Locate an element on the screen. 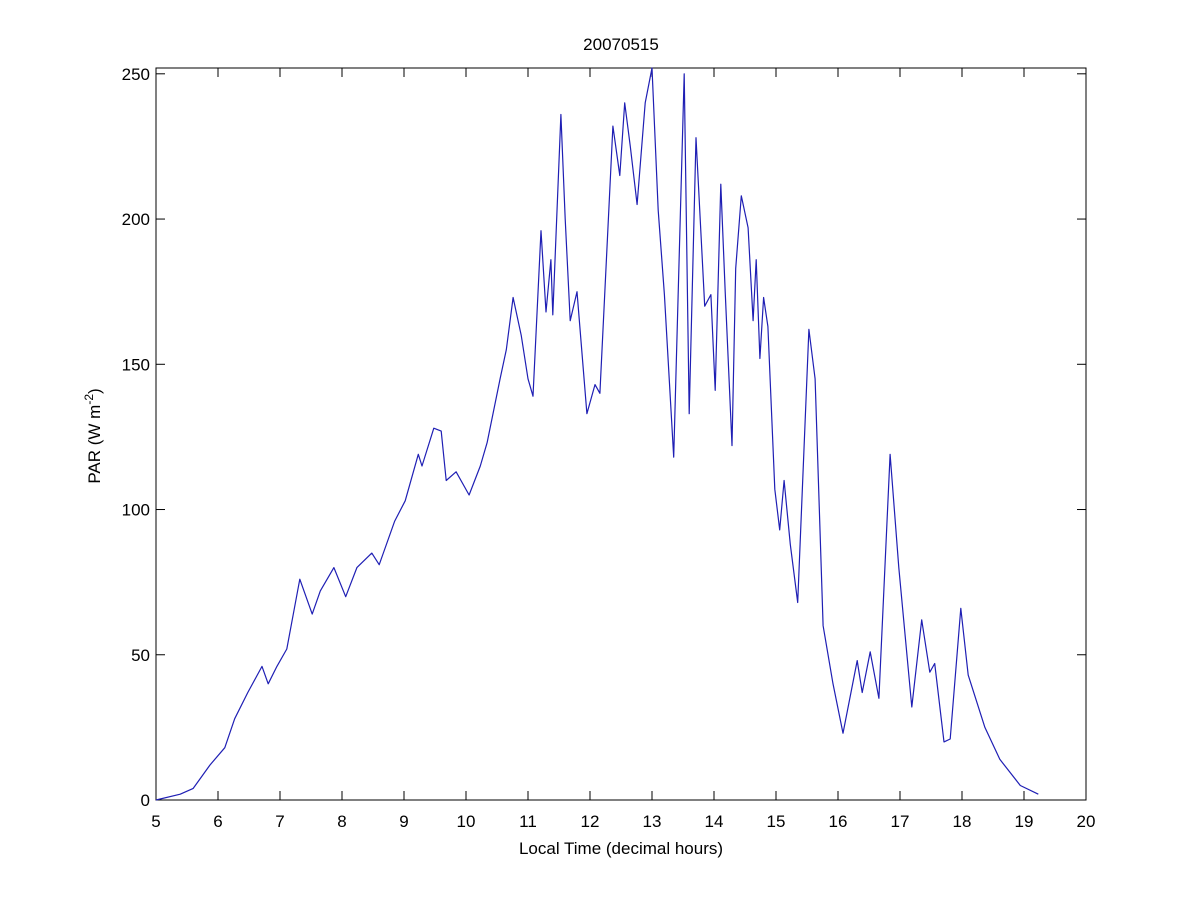  y-label-sup: -2 is located at coordinates (89, 399).